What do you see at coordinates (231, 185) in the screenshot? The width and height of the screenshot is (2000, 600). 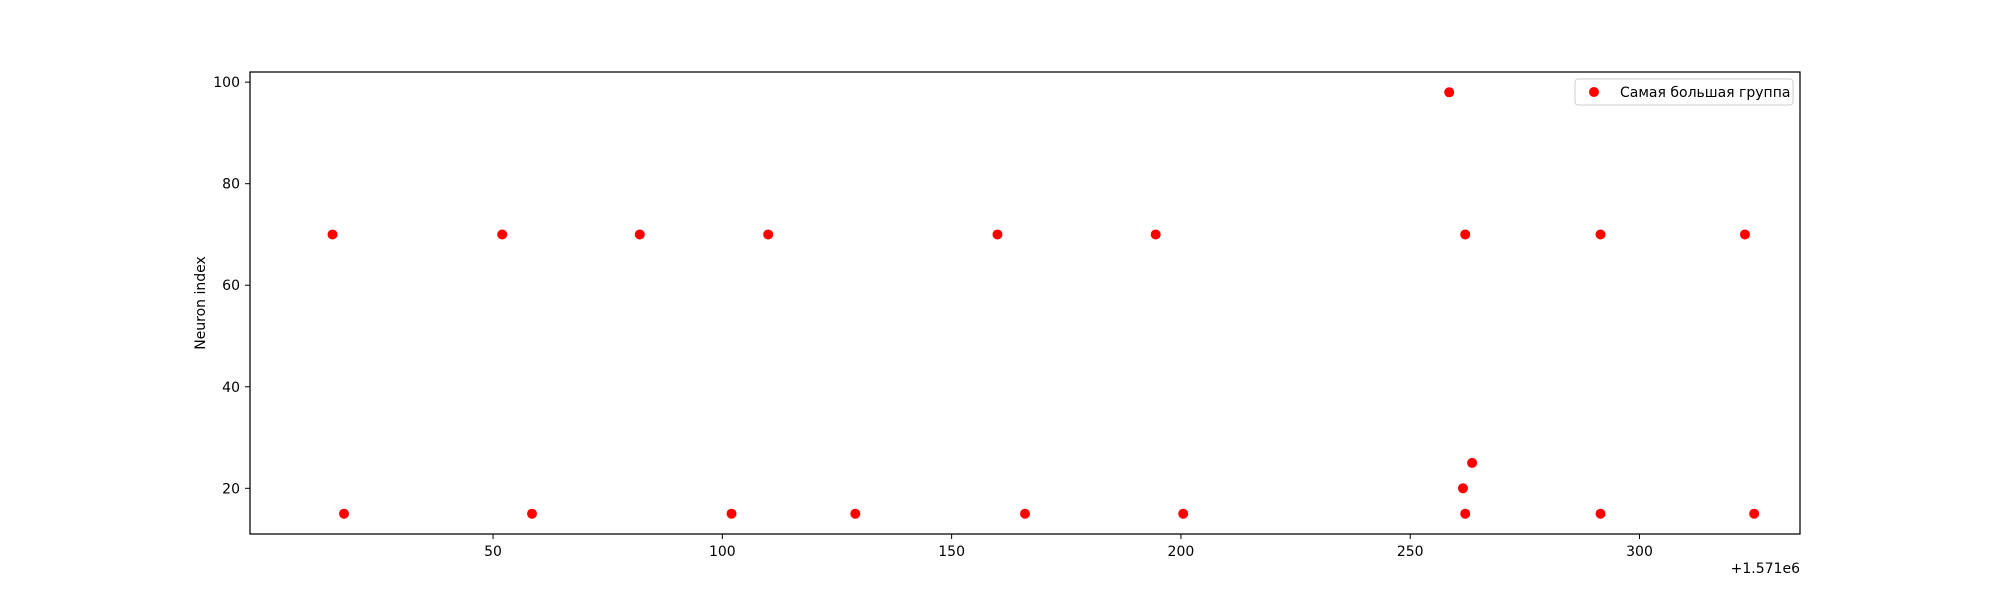 I see `y-tick-label: 80` at bounding box center [231, 185].